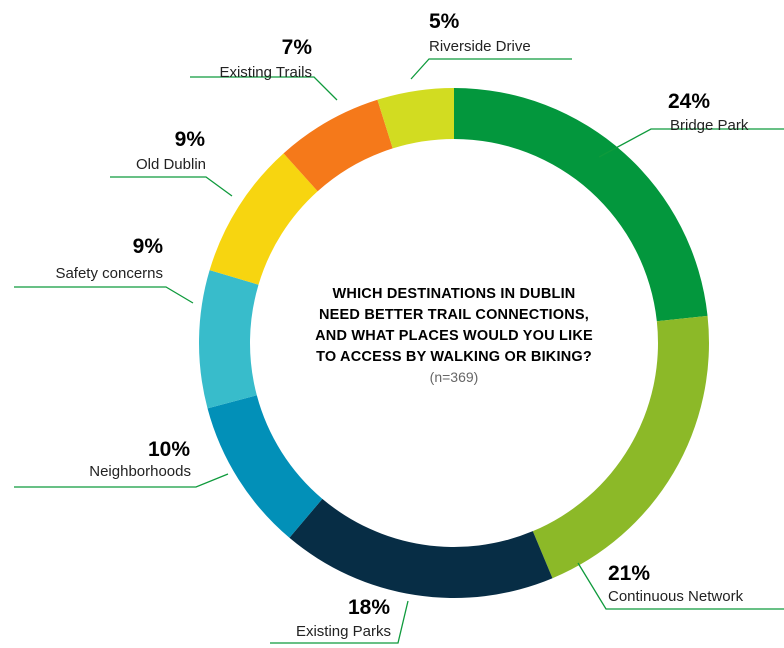 The width and height of the screenshot is (784, 648). I want to click on leader-line-neighborhoods, so click(121, 480).